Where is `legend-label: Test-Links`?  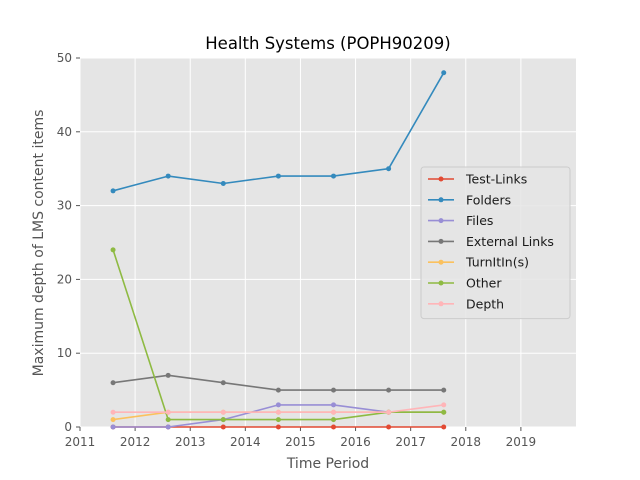 legend-label: Test-Links is located at coordinates (496, 179).